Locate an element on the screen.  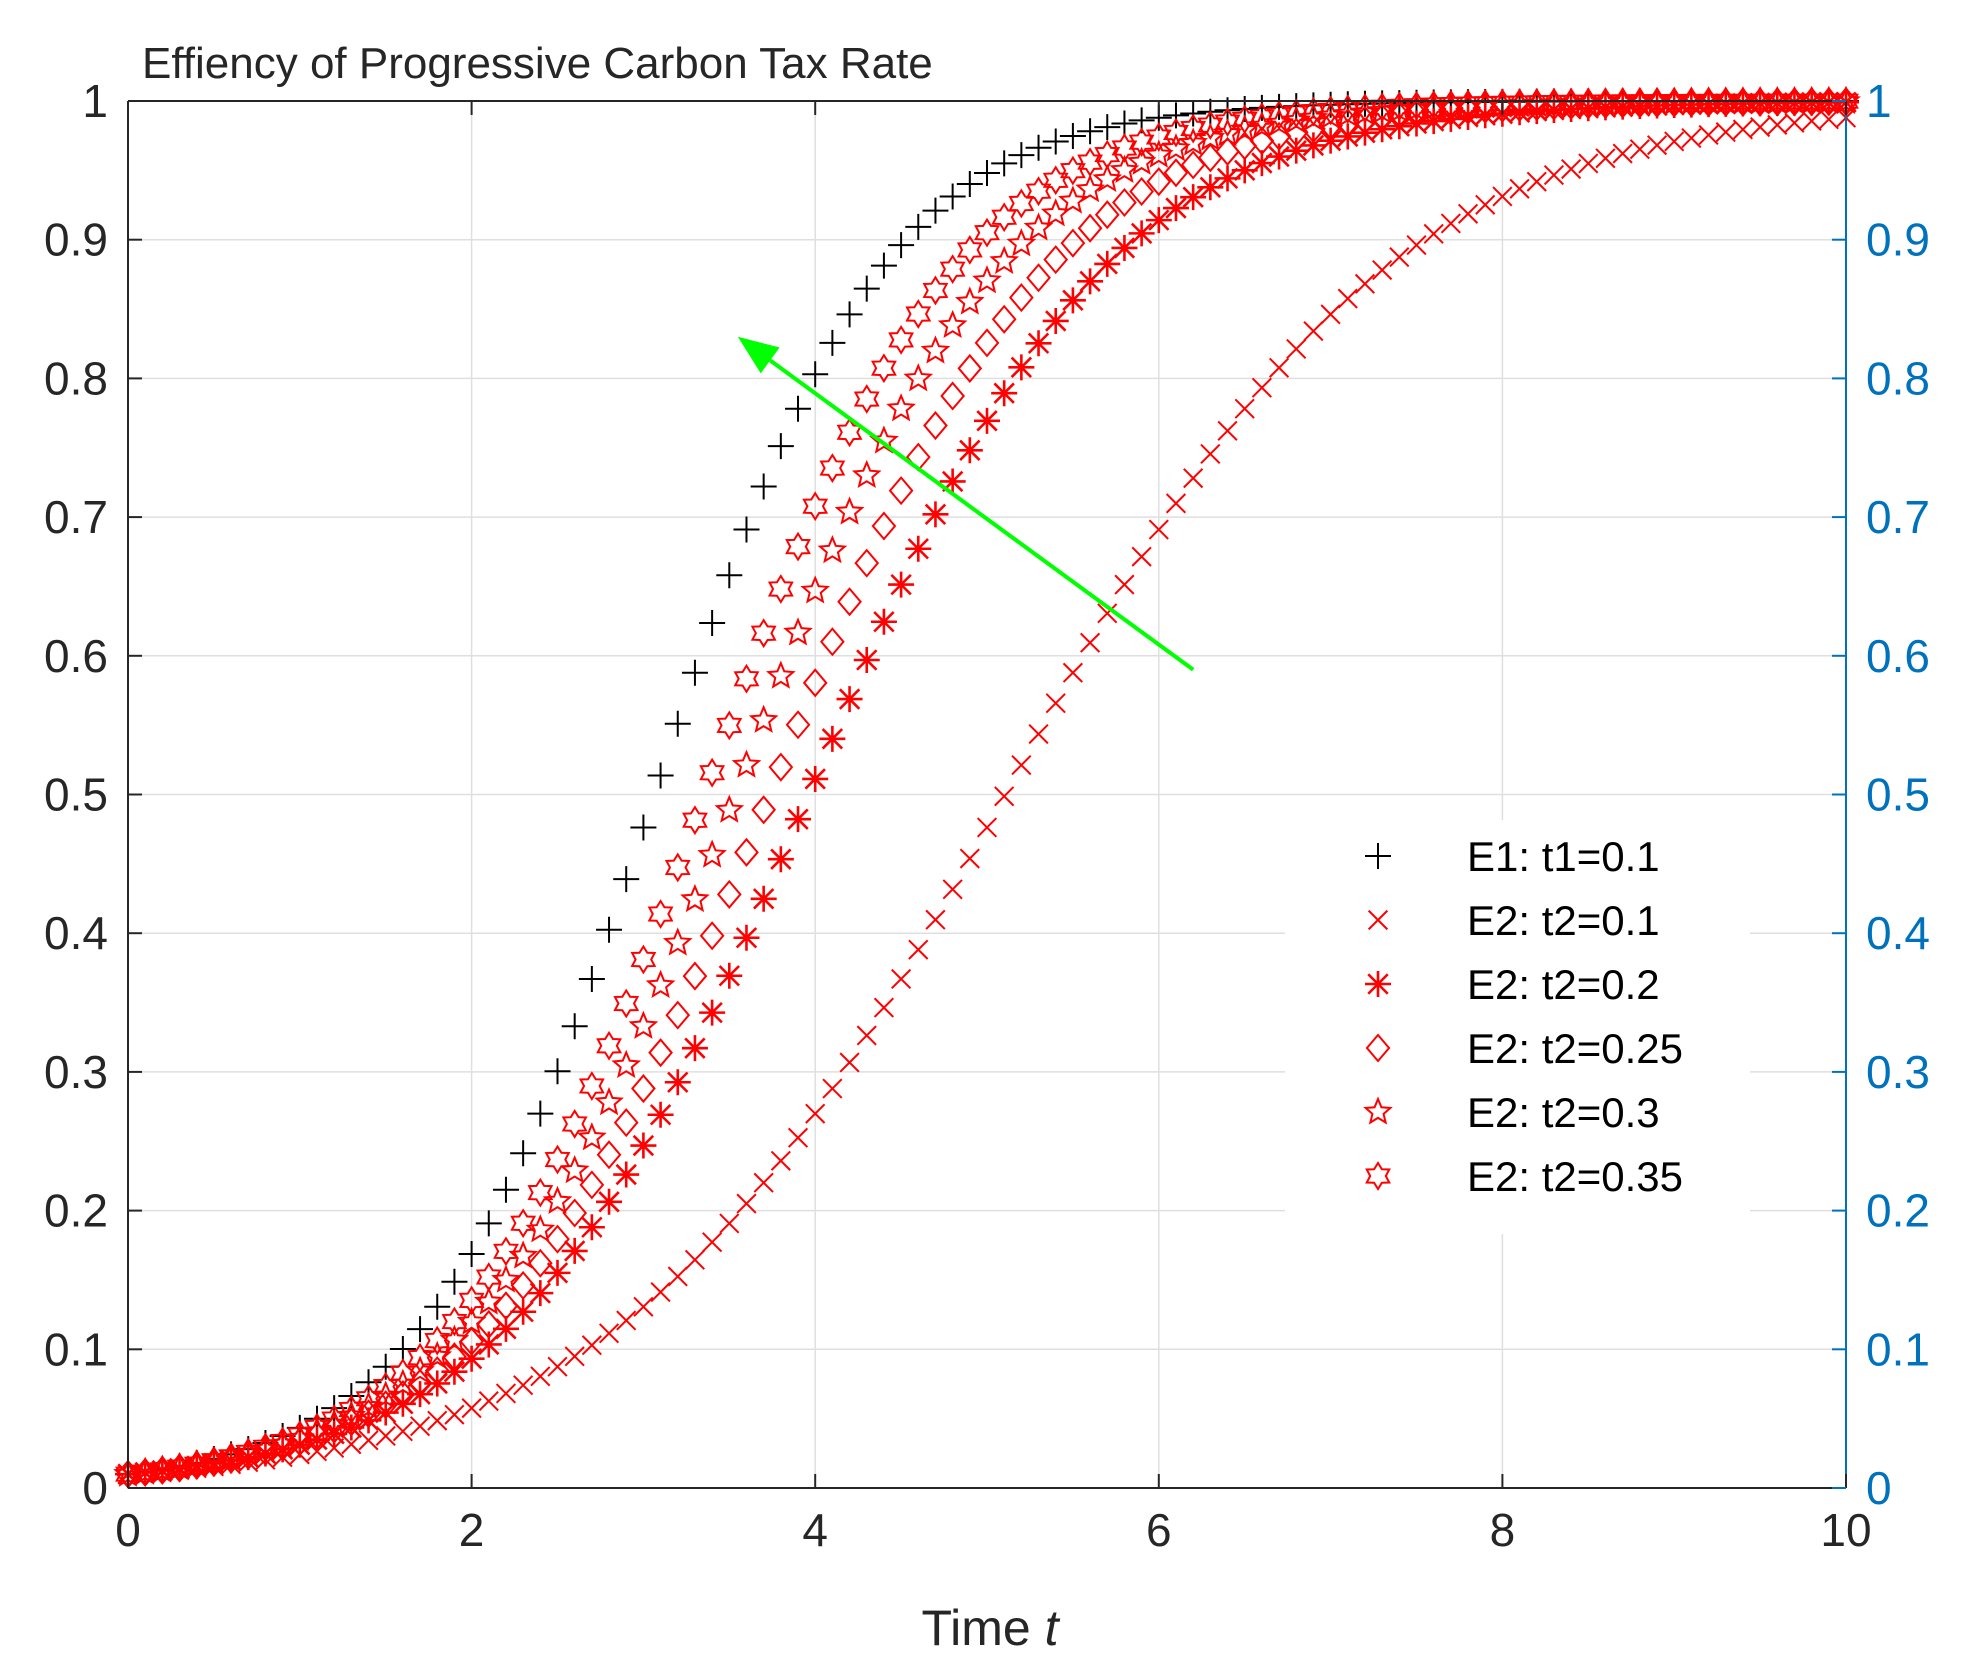
y2-tick-label: 0.5 is located at coordinates (1898, 795).